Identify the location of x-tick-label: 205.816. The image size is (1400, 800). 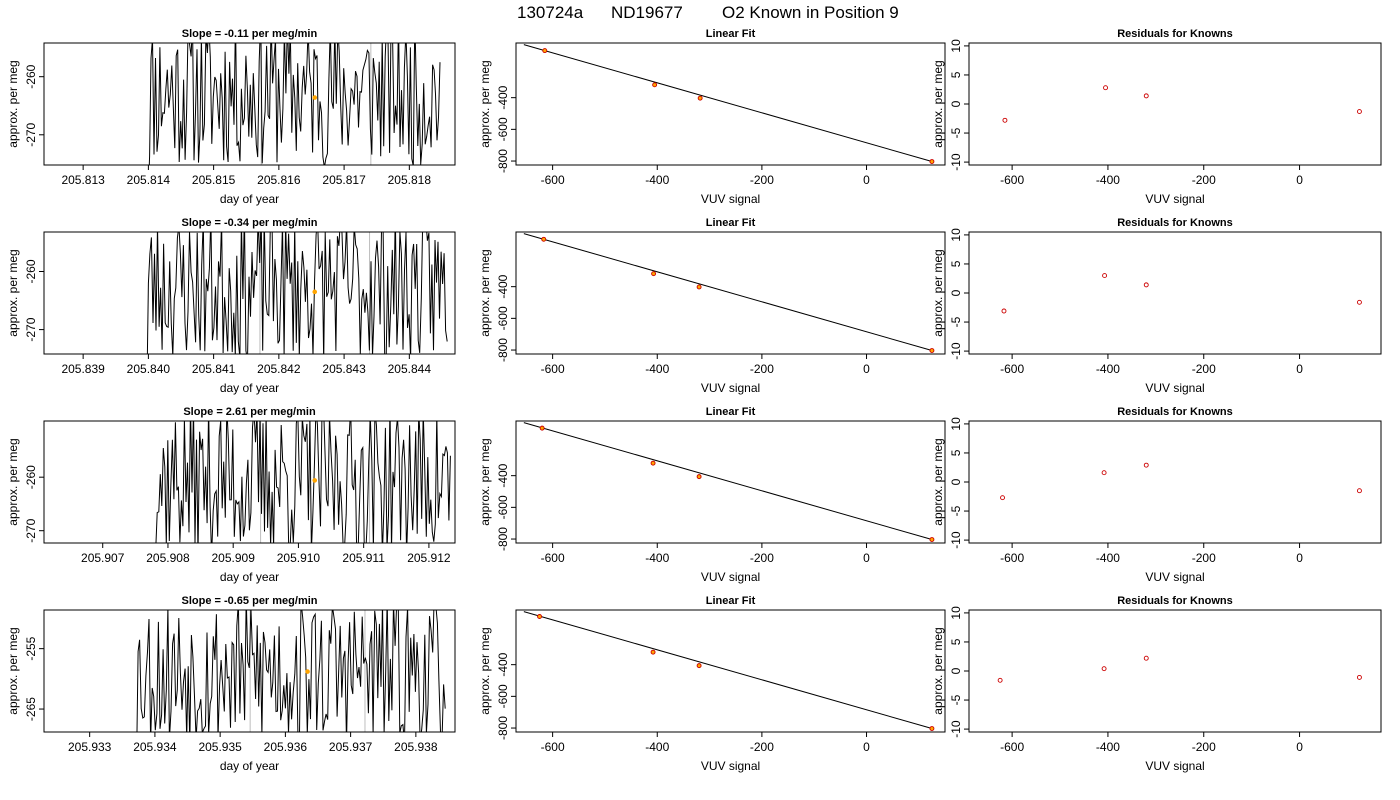
(279, 180).